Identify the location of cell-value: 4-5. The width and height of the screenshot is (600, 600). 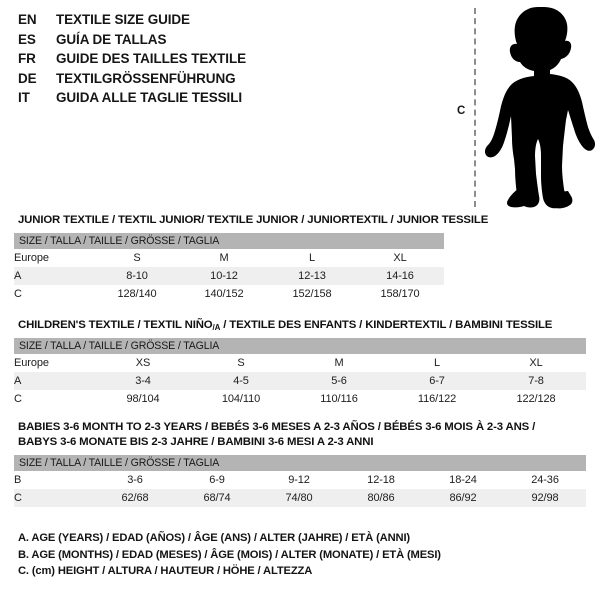
(241, 381).